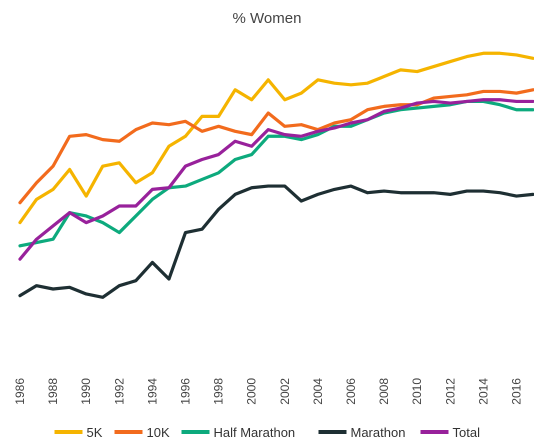  Describe the element at coordinates (351, 391) in the screenshot. I see `x-tick-label: 2006` at that location.